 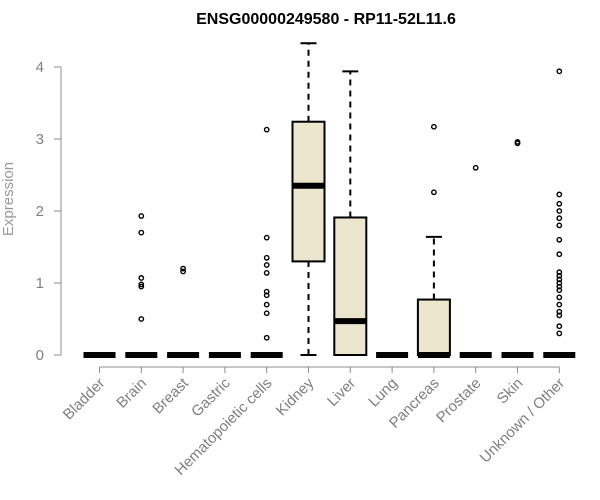 I want to click on y-tick-label: 1, so click(x=40, y=283).